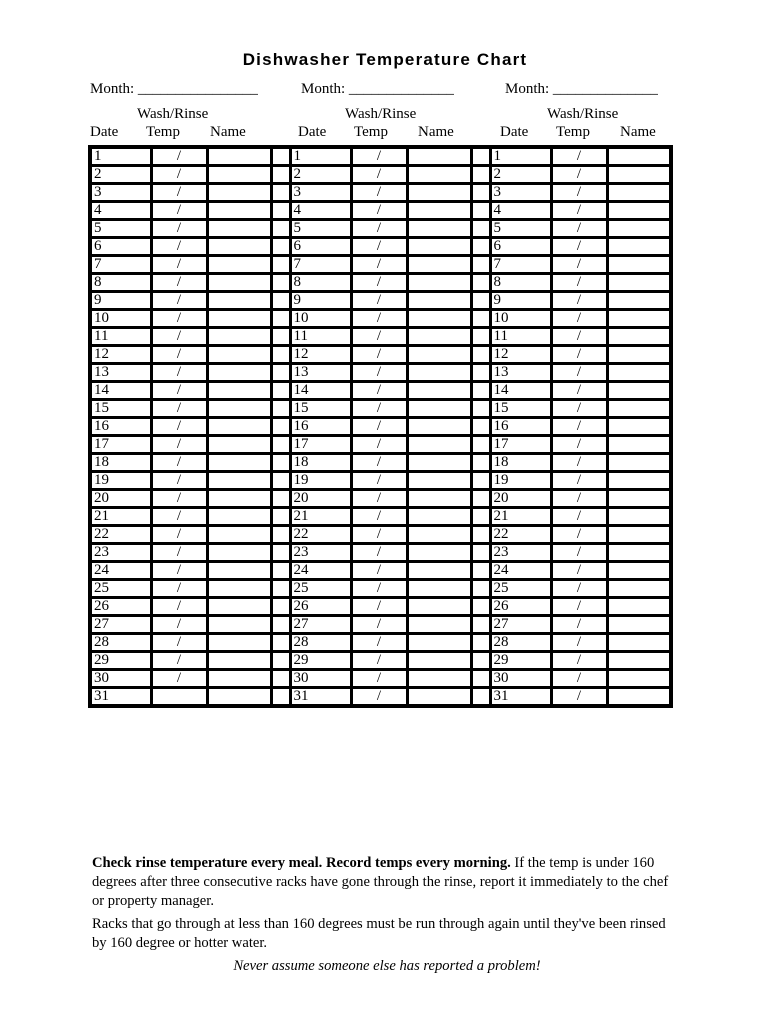 This screenshot has height=1024, width=770. Describe the element at coordinates (581, 89) in the screenshot. I see `month-field-3: Month: ______________` at that location.